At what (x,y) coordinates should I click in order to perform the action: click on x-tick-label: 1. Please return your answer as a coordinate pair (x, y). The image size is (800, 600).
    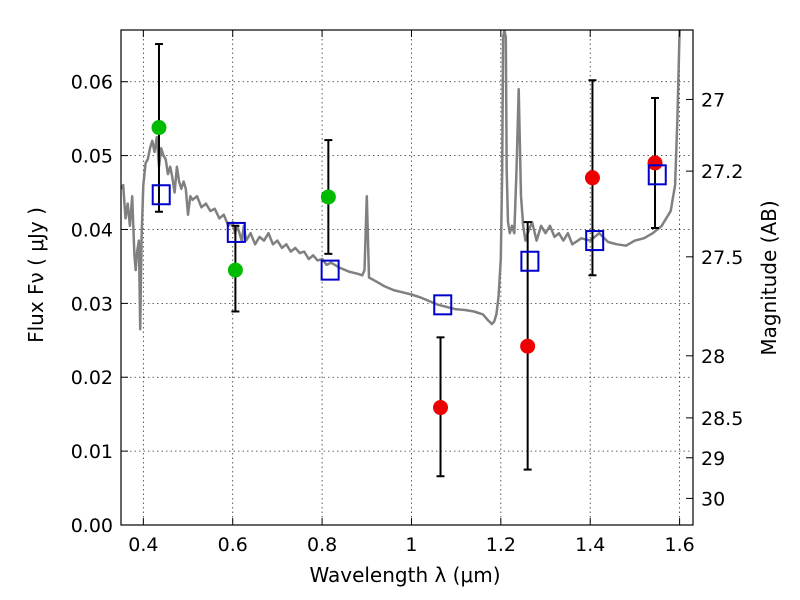
    Looking at the image, I should click on (411, 545).